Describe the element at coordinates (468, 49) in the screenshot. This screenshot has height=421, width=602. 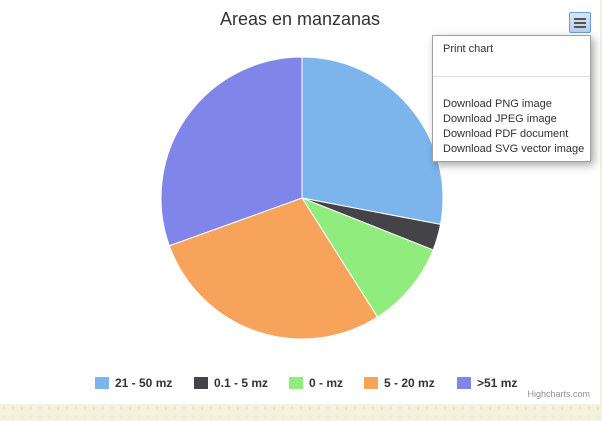
I see `menu-item-print-chart: Print chart` at that location.